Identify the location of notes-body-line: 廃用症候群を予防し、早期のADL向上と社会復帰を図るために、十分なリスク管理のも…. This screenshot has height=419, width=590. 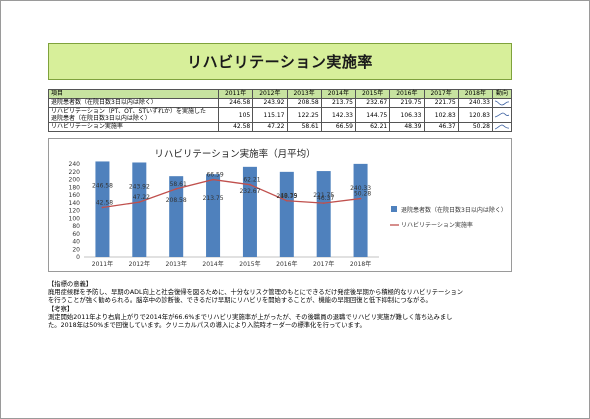
(256, 293).